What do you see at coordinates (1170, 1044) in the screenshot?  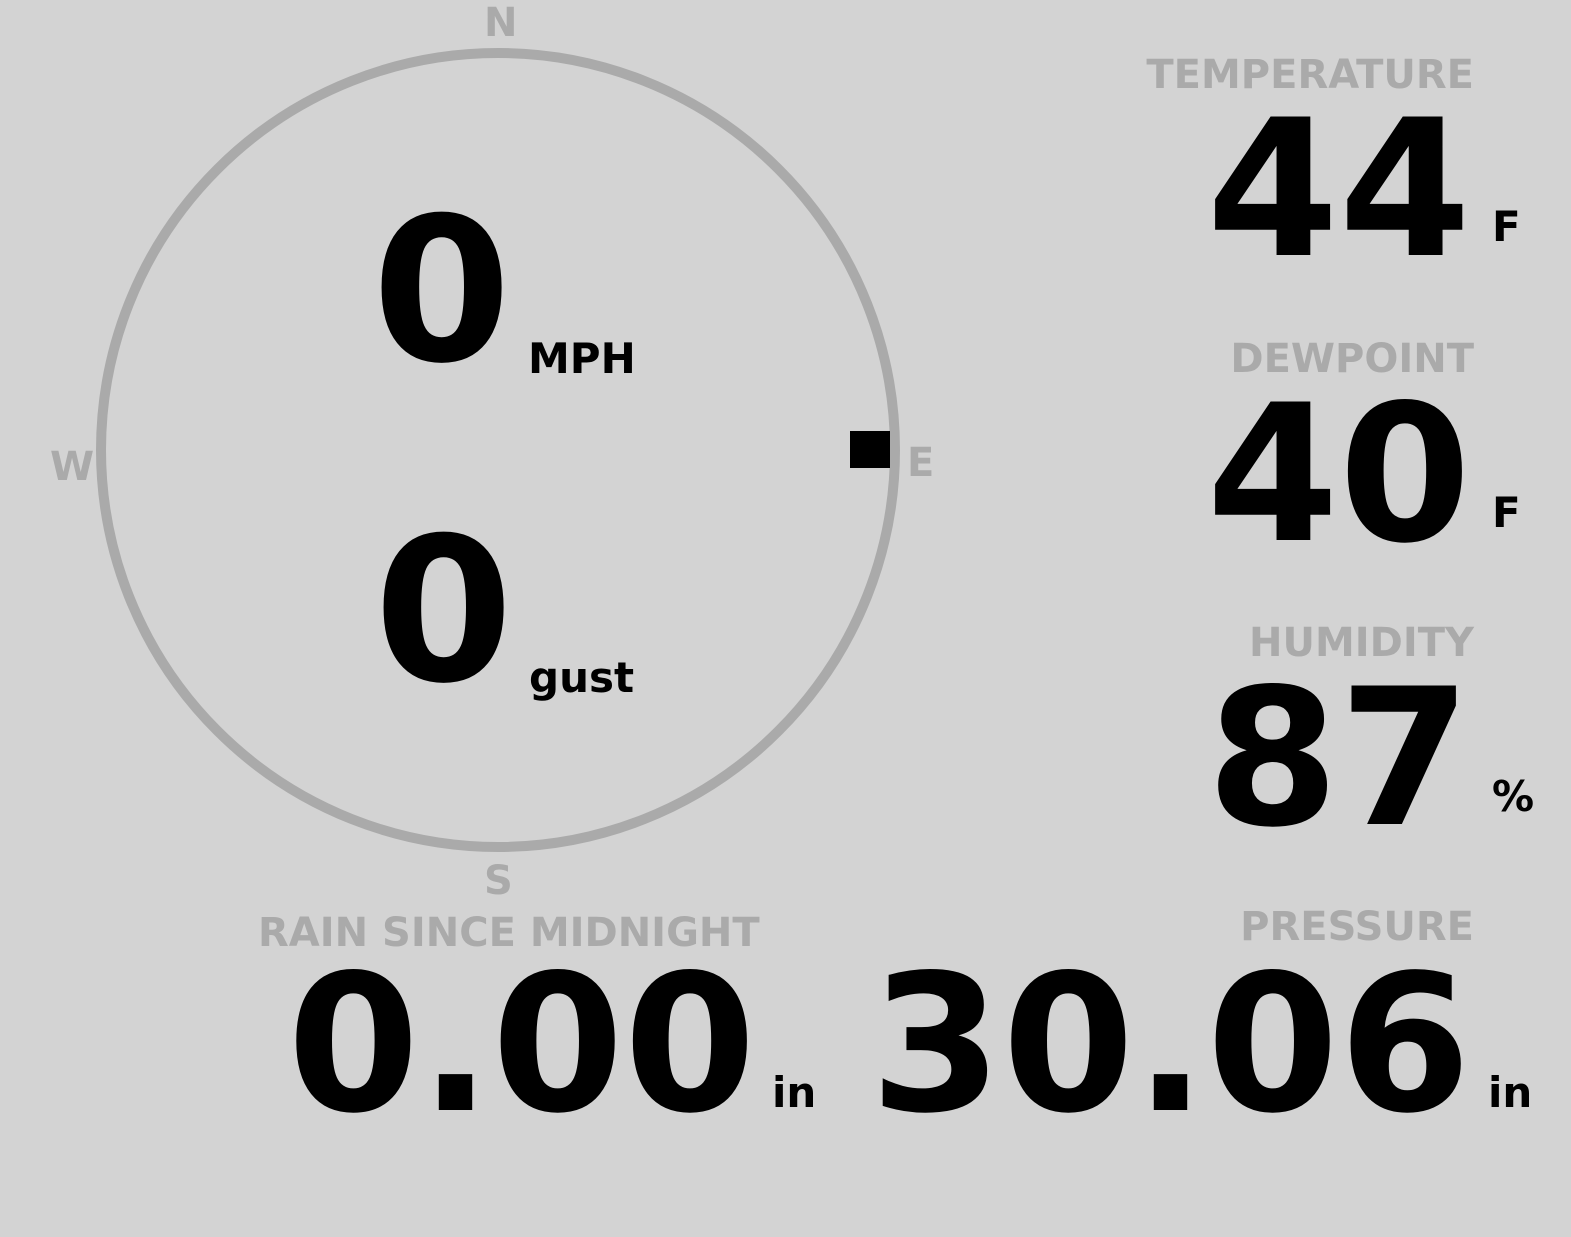 I see `pressure-value: 30.06` at bounding box center [1170, 1044].